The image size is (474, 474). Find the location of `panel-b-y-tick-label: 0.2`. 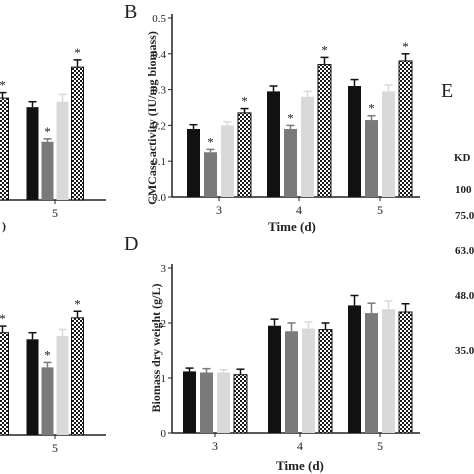

panel-b-y-tick-label: 0.2 is located at coordinates (159, 126).